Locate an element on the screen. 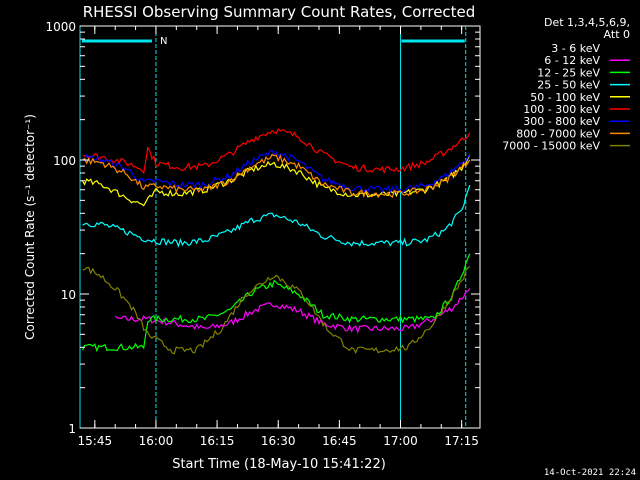 Image resolution: width=640 pixels, height=480 pixels. legend-label: 50 - 100 keV is located at coordinates (565, 97).